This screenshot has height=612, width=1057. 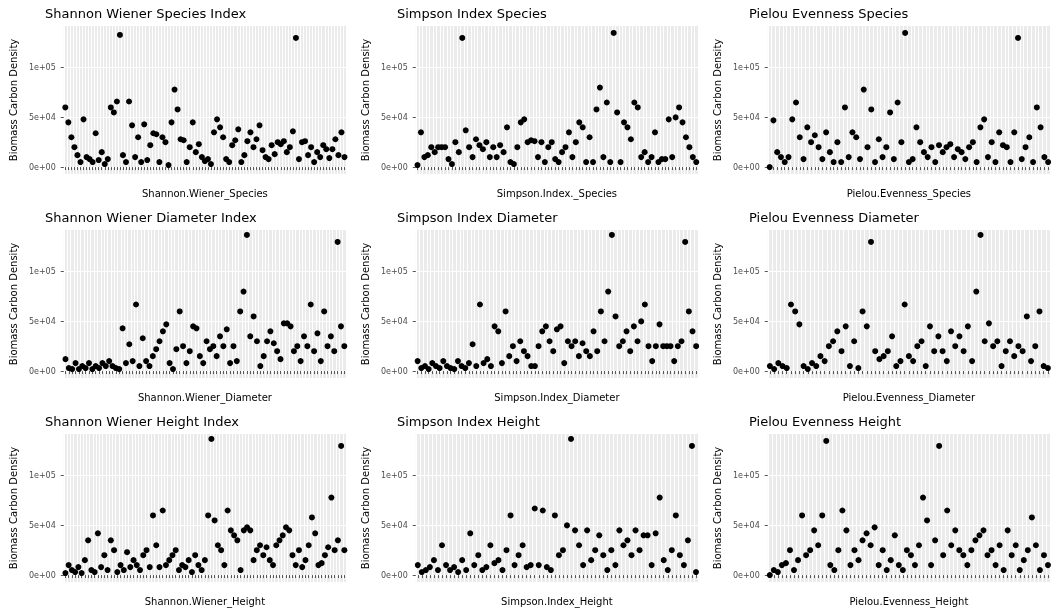 I want to click on chart-title: Simpson Index Diameter, so click(x=478, y=217).